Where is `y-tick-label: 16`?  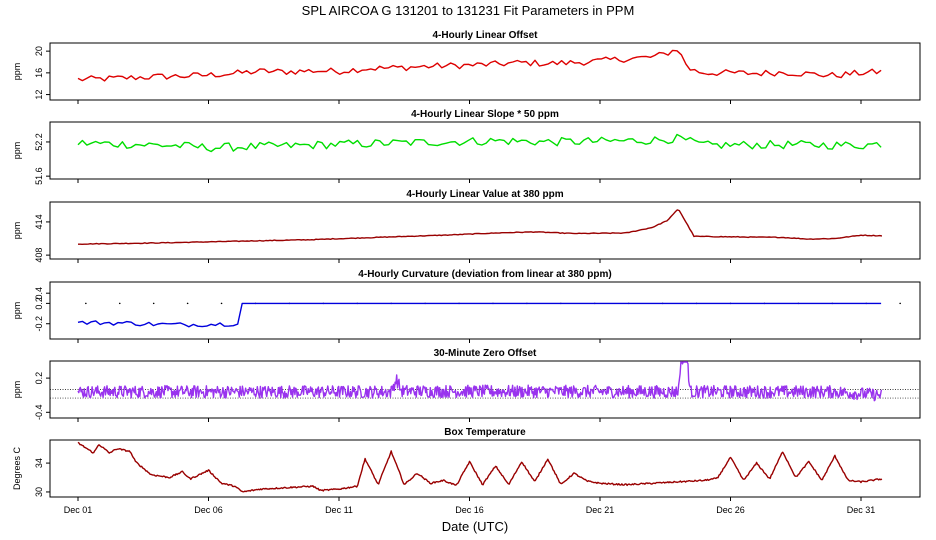 y-tick-label: 16 is located at coordinates (39, 73).